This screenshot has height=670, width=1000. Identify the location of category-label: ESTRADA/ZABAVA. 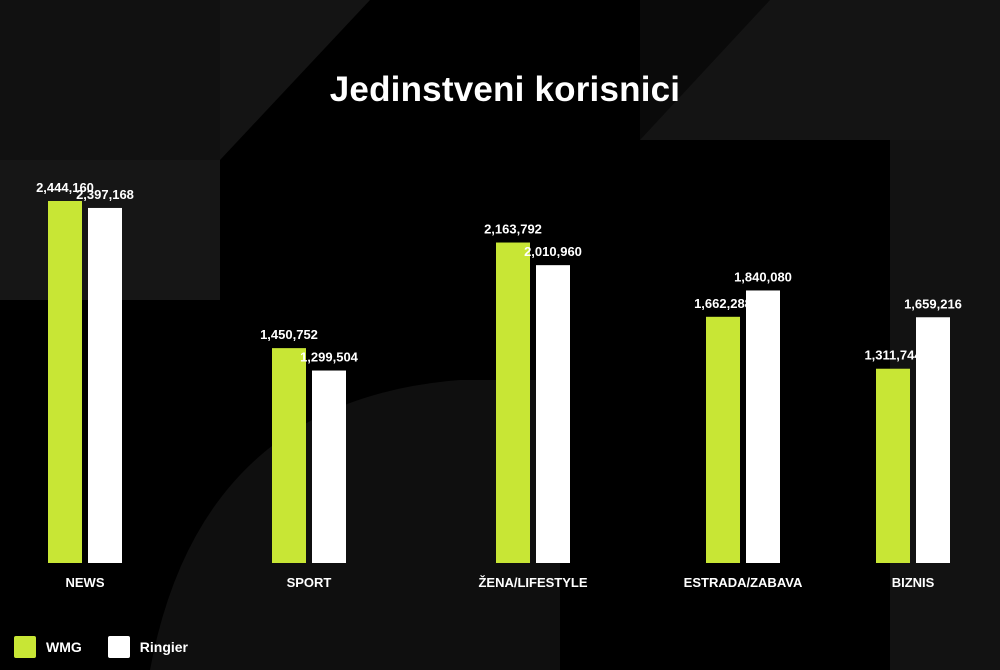
(743, 582).